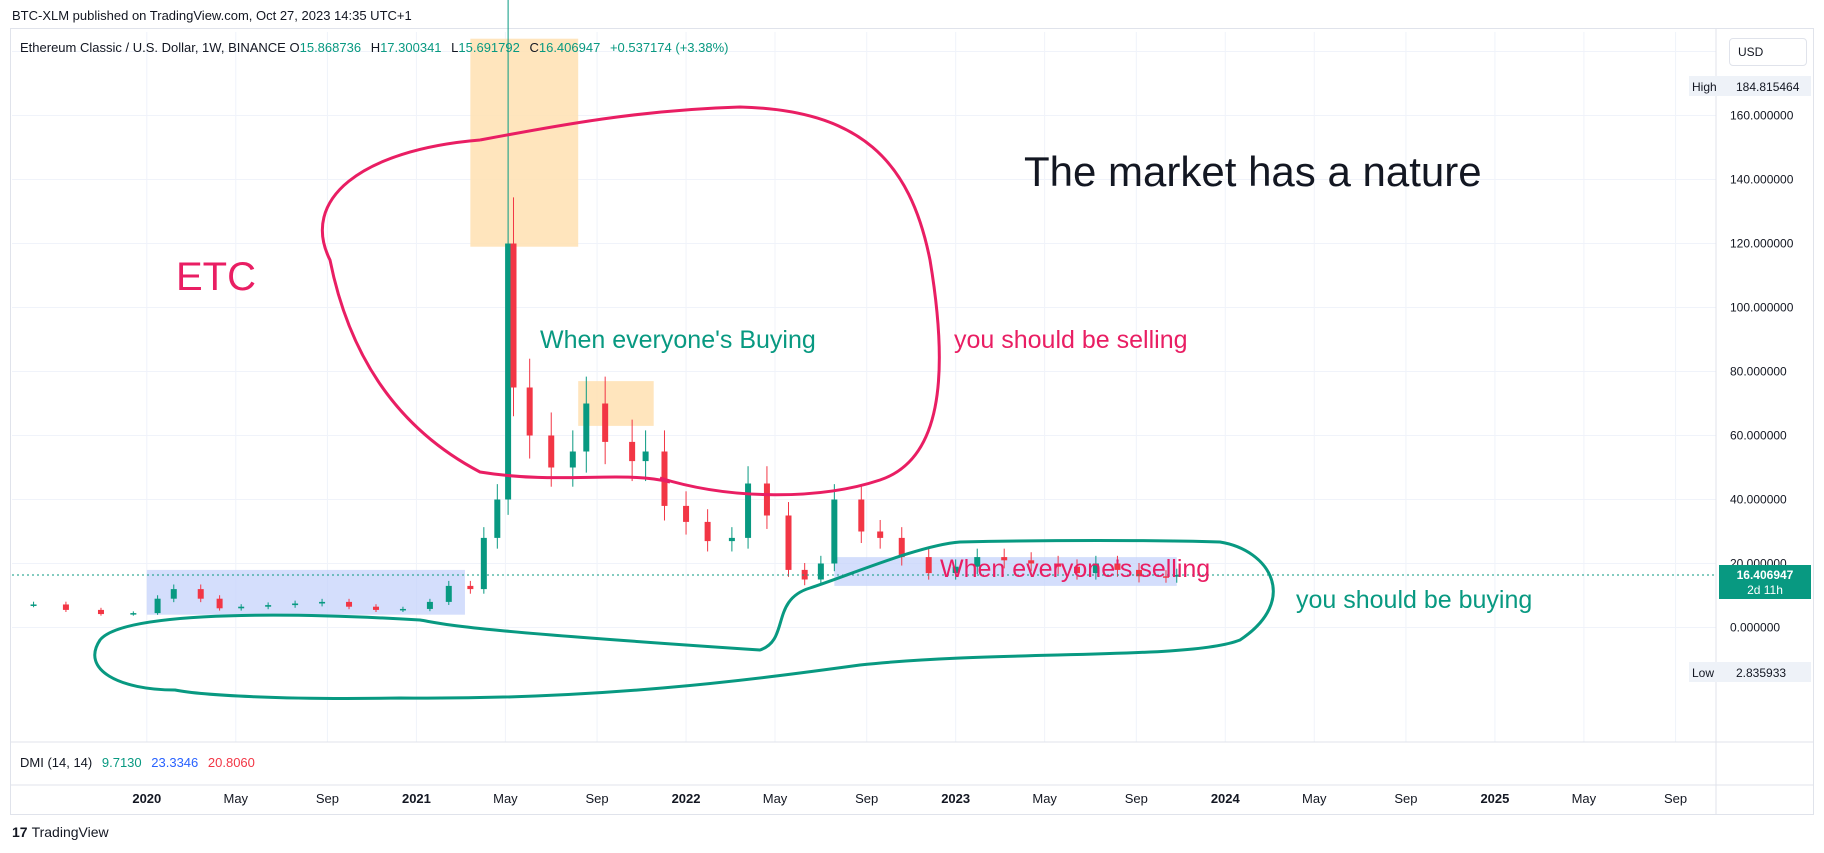 The width and height of the screenshot is (1824, 853). Describe the element at coordinates (569, 47) in the screenshot. I see `close-value: 16.406947` at that location.